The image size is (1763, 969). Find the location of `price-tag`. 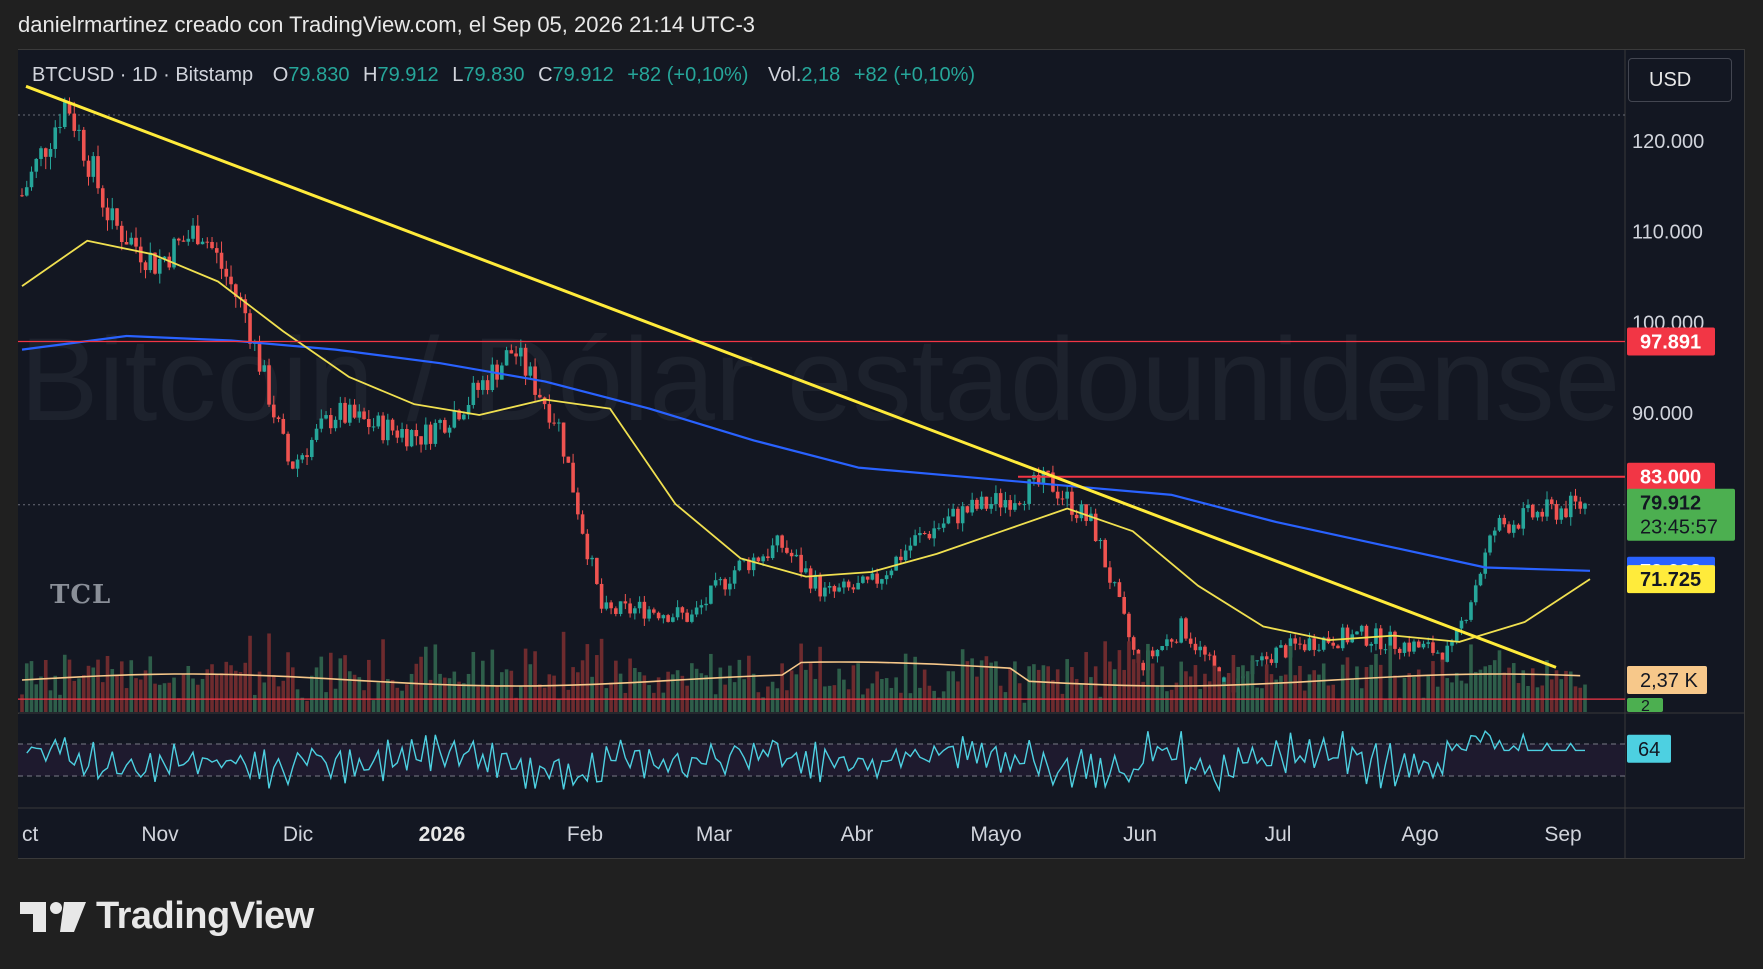

price-tag is located at coordinates (1681, 514).